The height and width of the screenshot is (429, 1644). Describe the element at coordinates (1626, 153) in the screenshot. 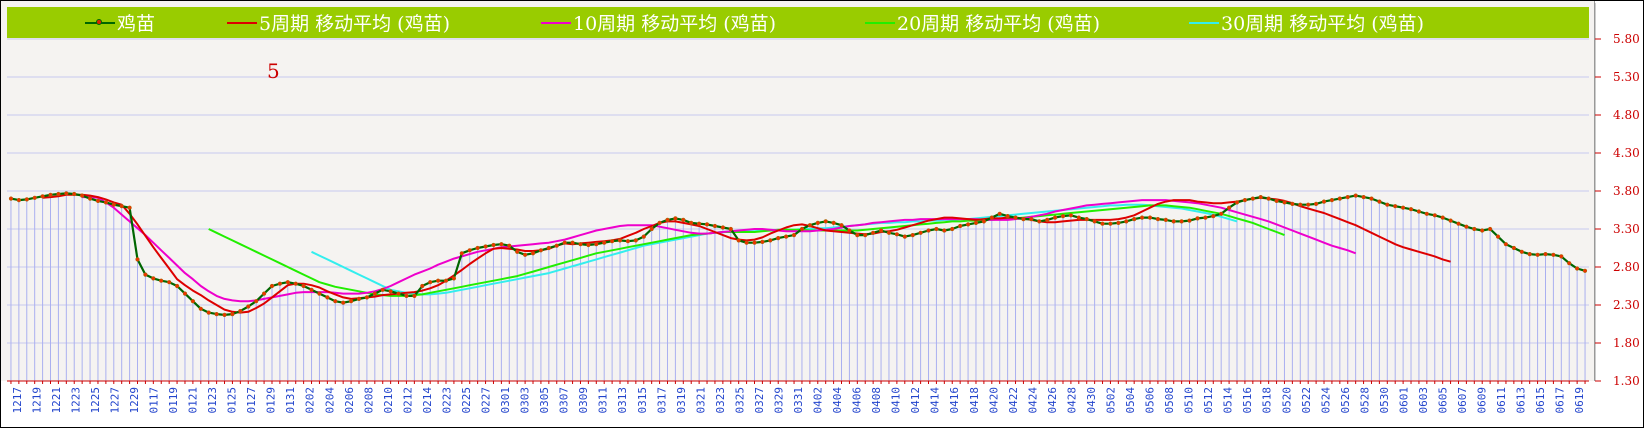

I see `y-tick-label: 4.30` at that location.